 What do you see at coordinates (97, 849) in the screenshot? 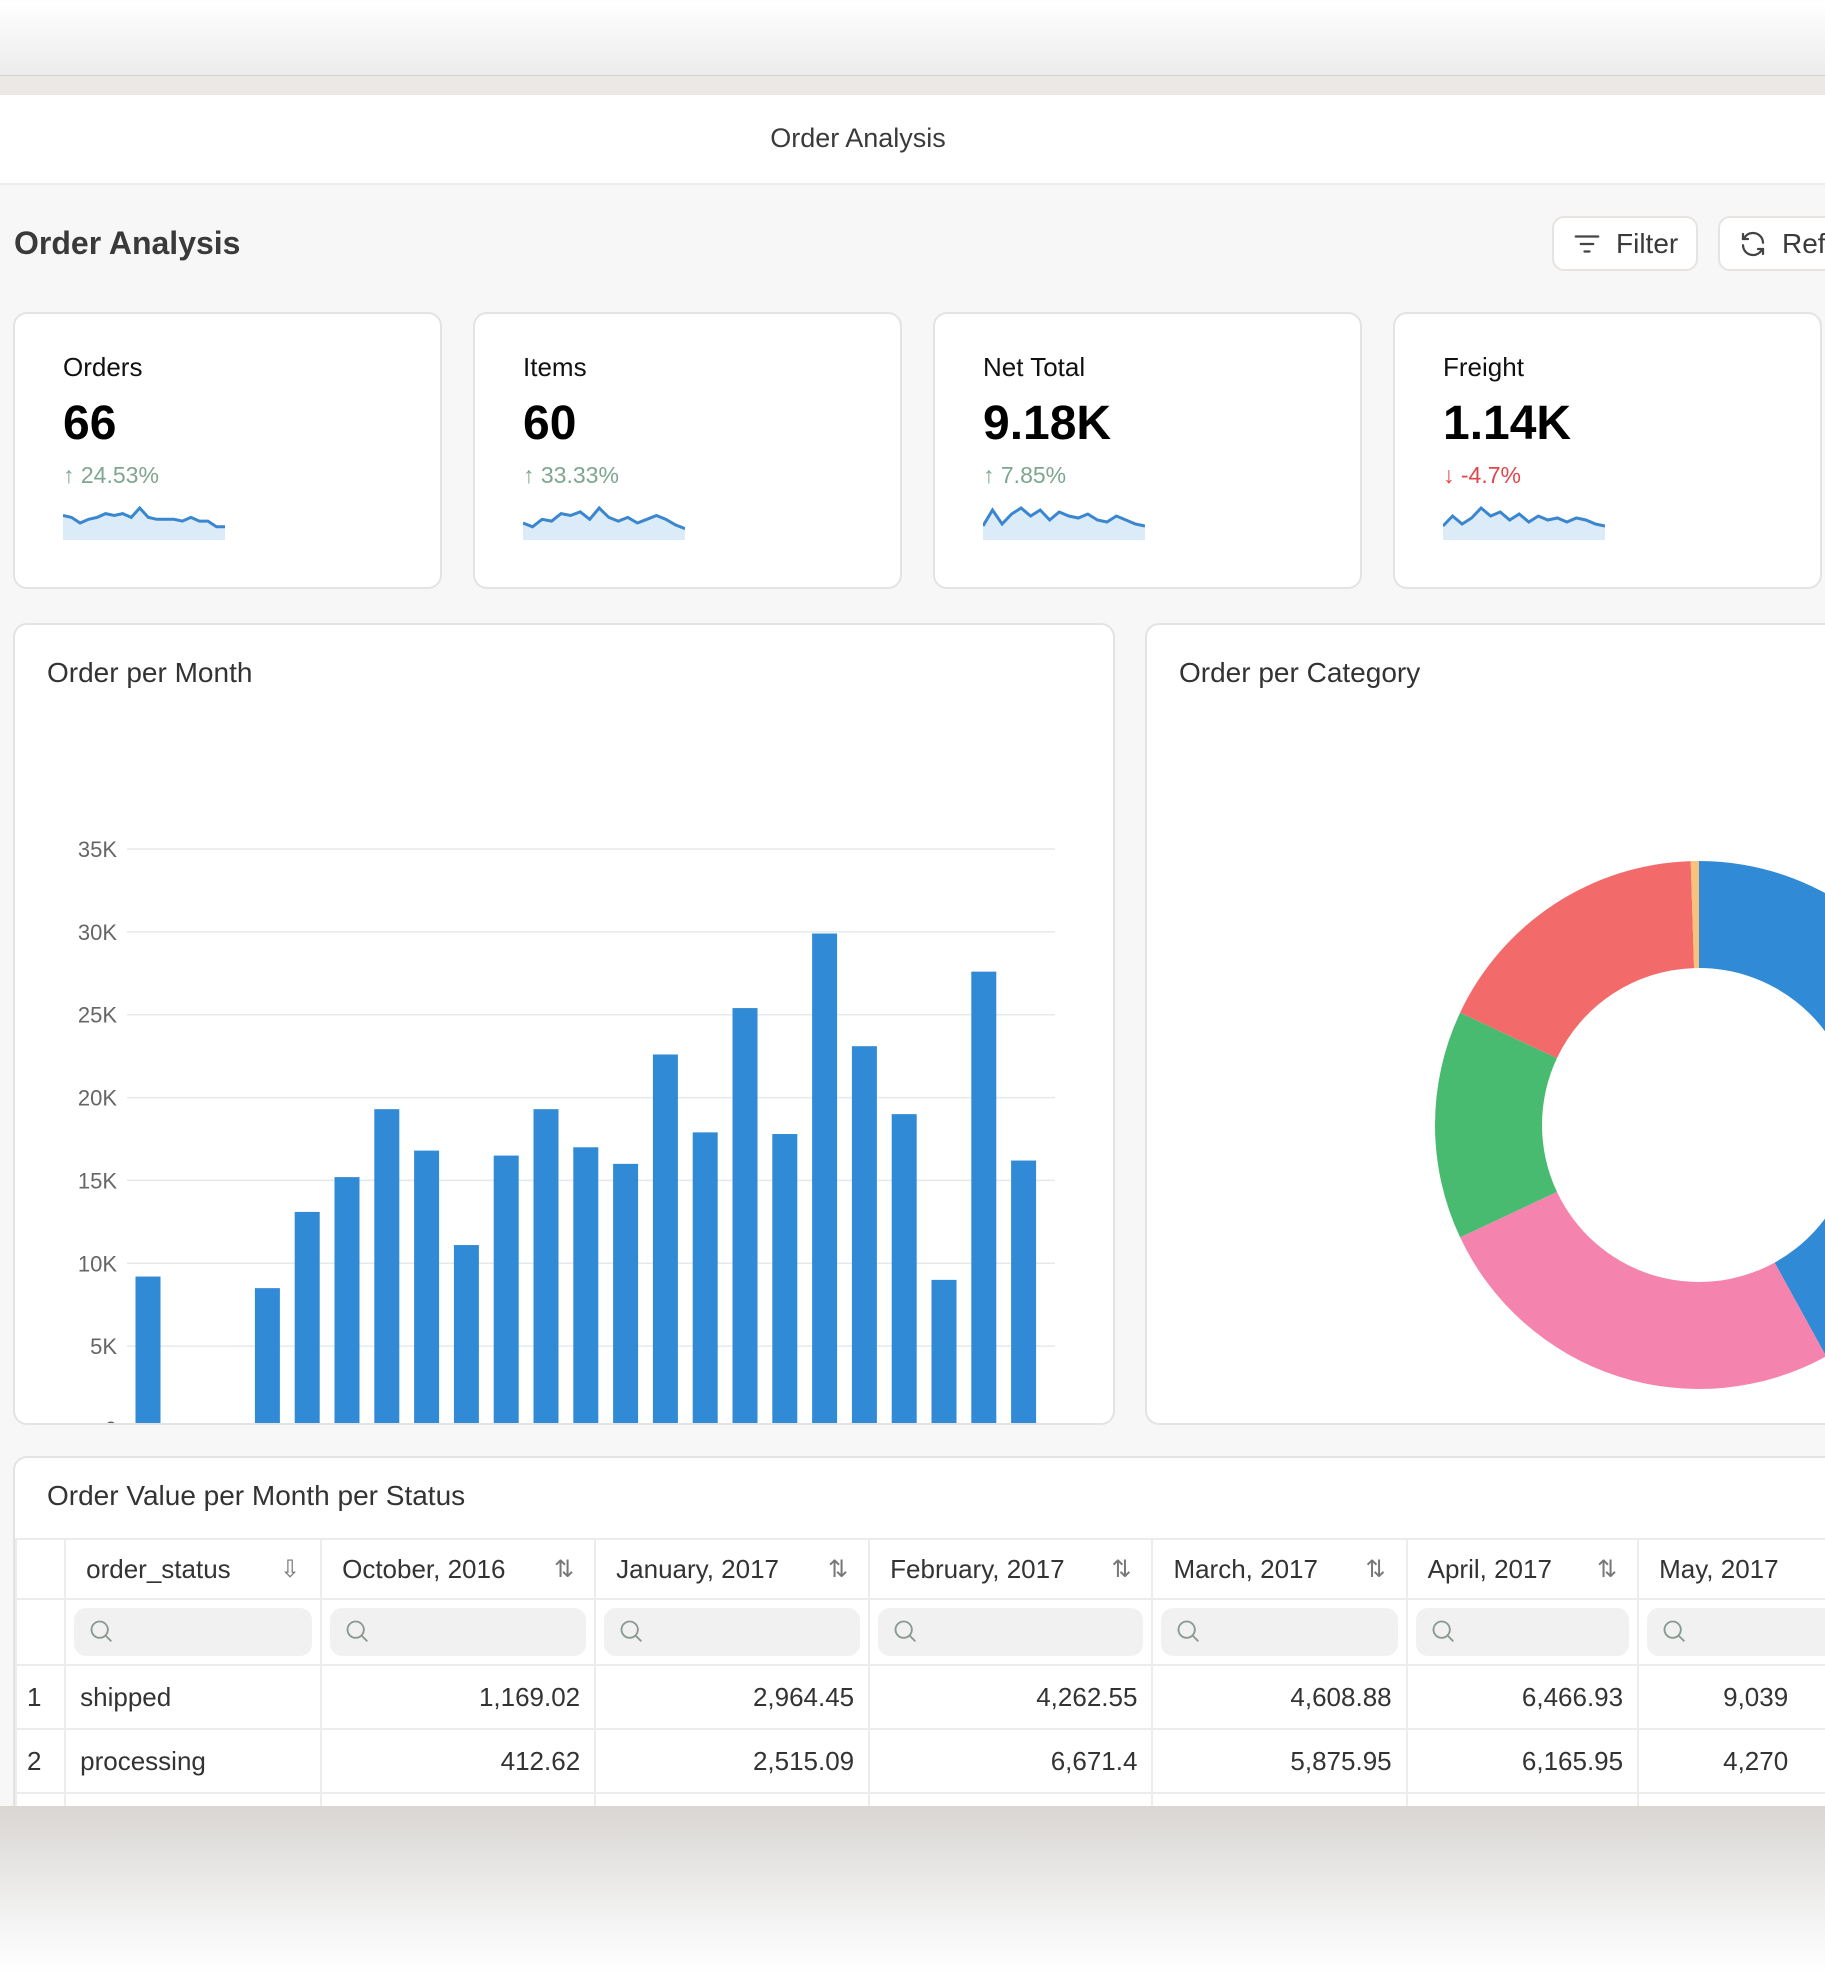
I see `y-tick-label: 35K` at bounding box center [97, 849].